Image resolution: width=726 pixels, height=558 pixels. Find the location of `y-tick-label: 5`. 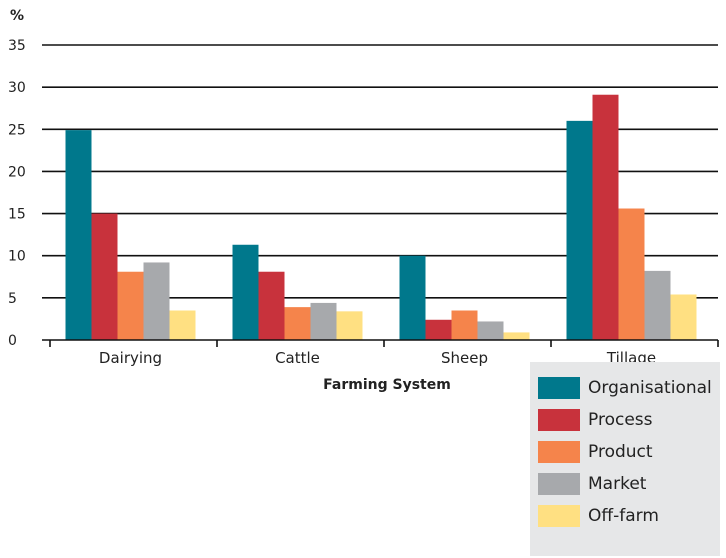

y-tick-label: 5 is located at coordinates (12, 299).